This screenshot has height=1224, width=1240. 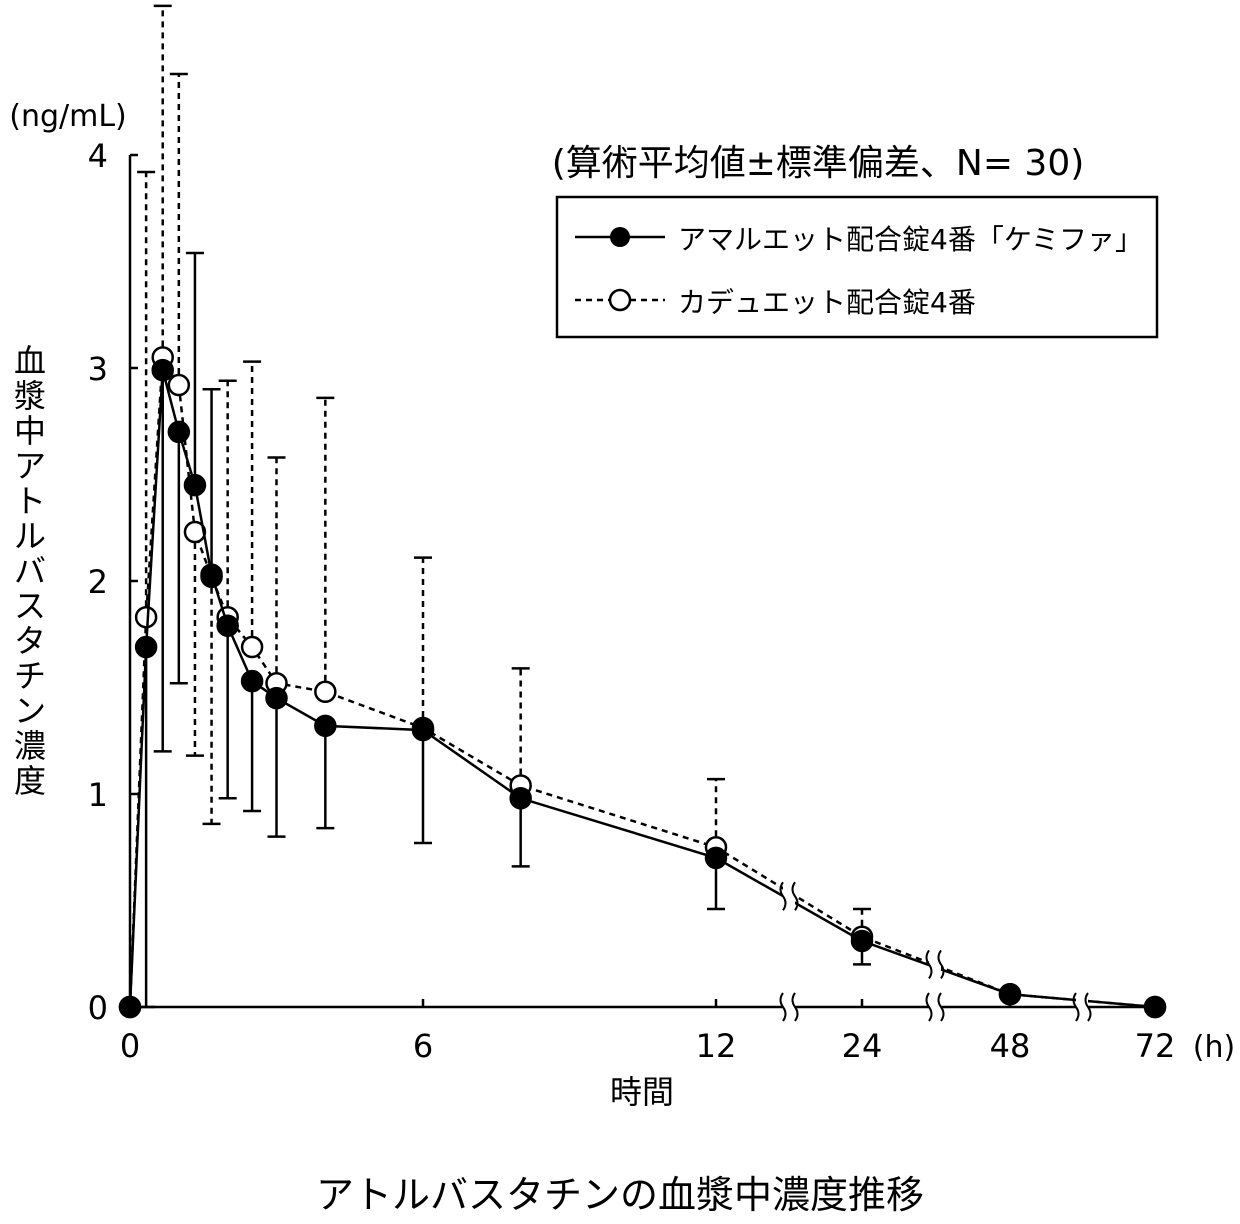 What do you see at coordinates (620, 1195) in the screenshot?
I see `chart-title: アトルバスタチンの血漿中濃度推移` at bounding box center [620, 1195].